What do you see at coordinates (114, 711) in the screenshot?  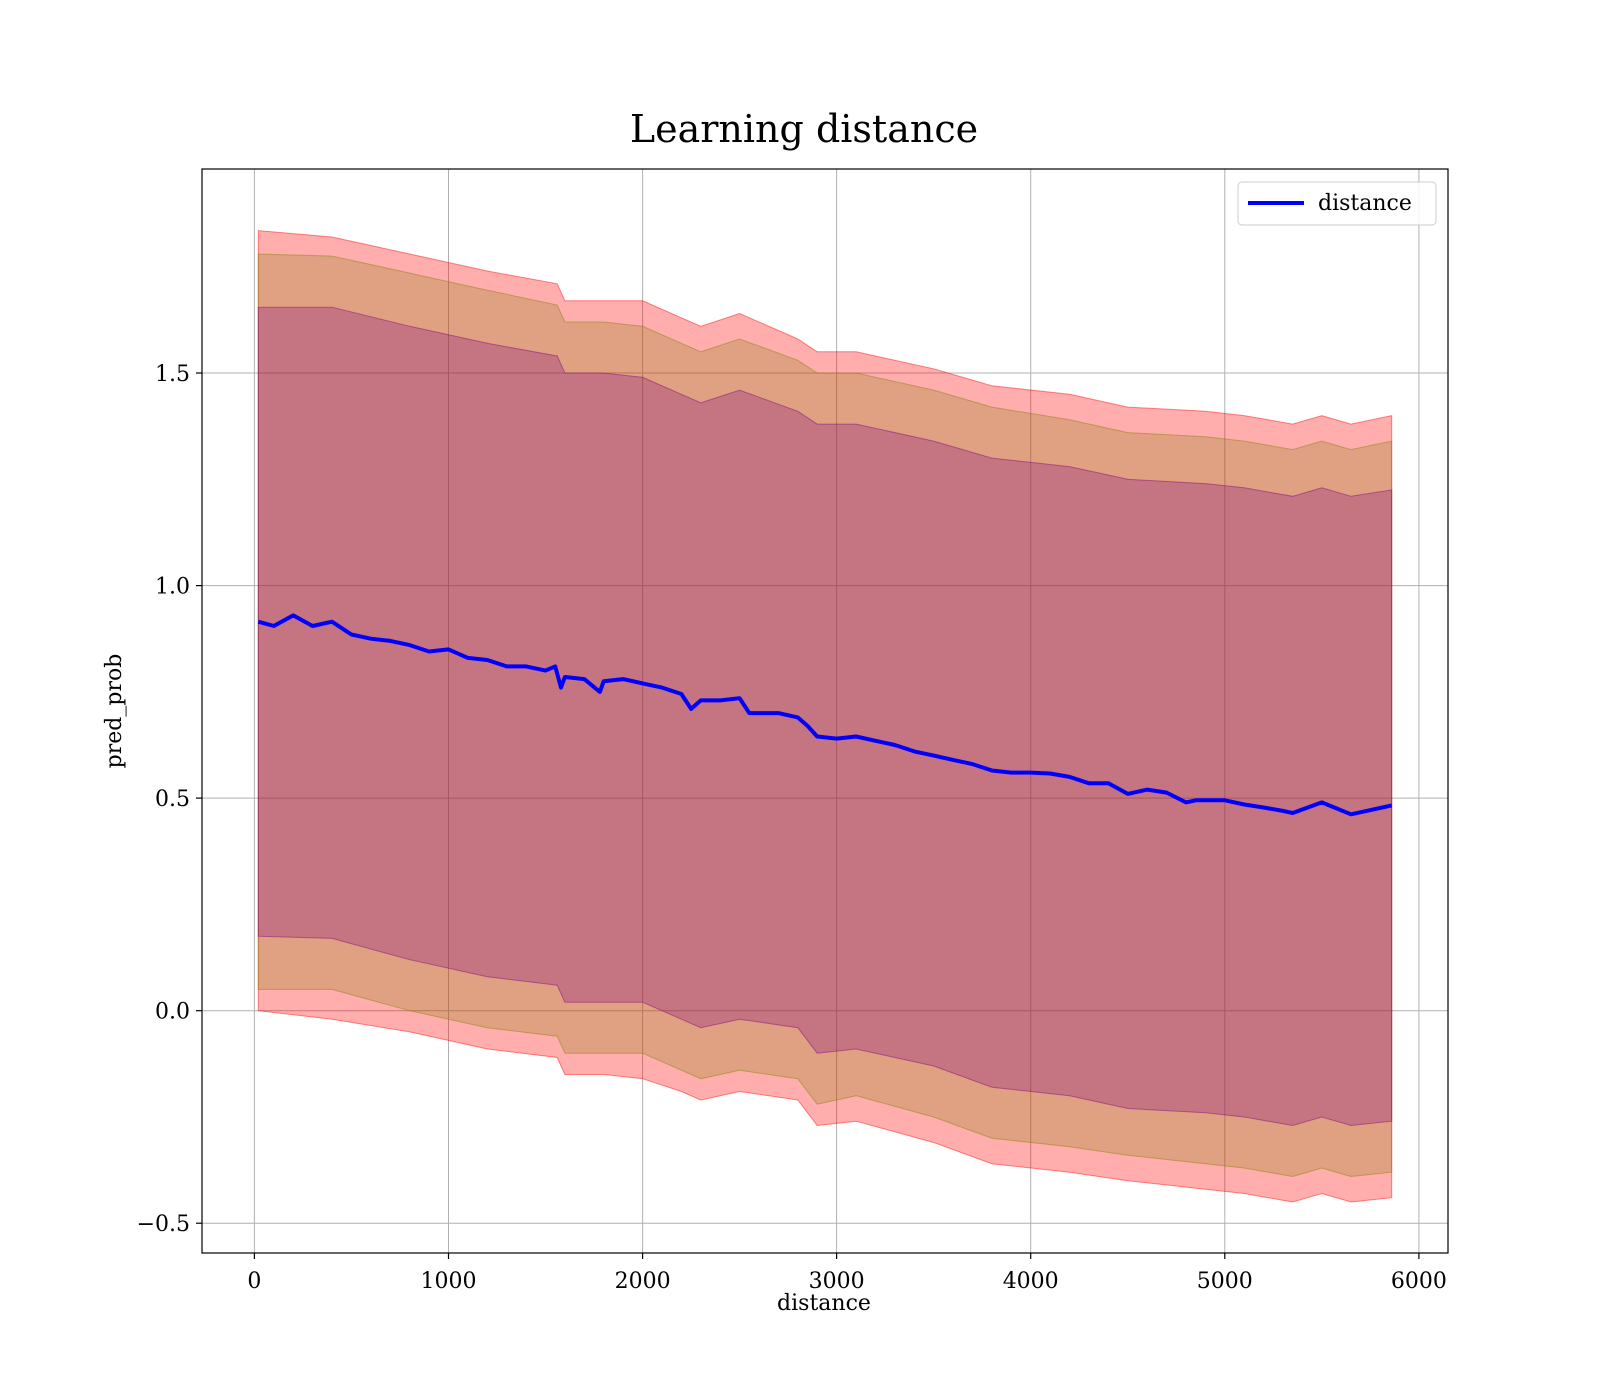 I see `y-axis-label: pred_prob` at bounding box center [114, 711].